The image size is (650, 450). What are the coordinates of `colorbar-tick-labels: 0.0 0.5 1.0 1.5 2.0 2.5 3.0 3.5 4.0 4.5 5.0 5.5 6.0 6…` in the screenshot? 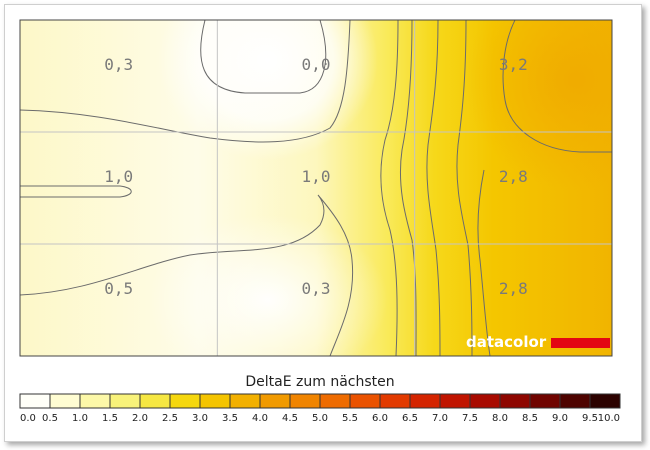 It's located at (320, 409).